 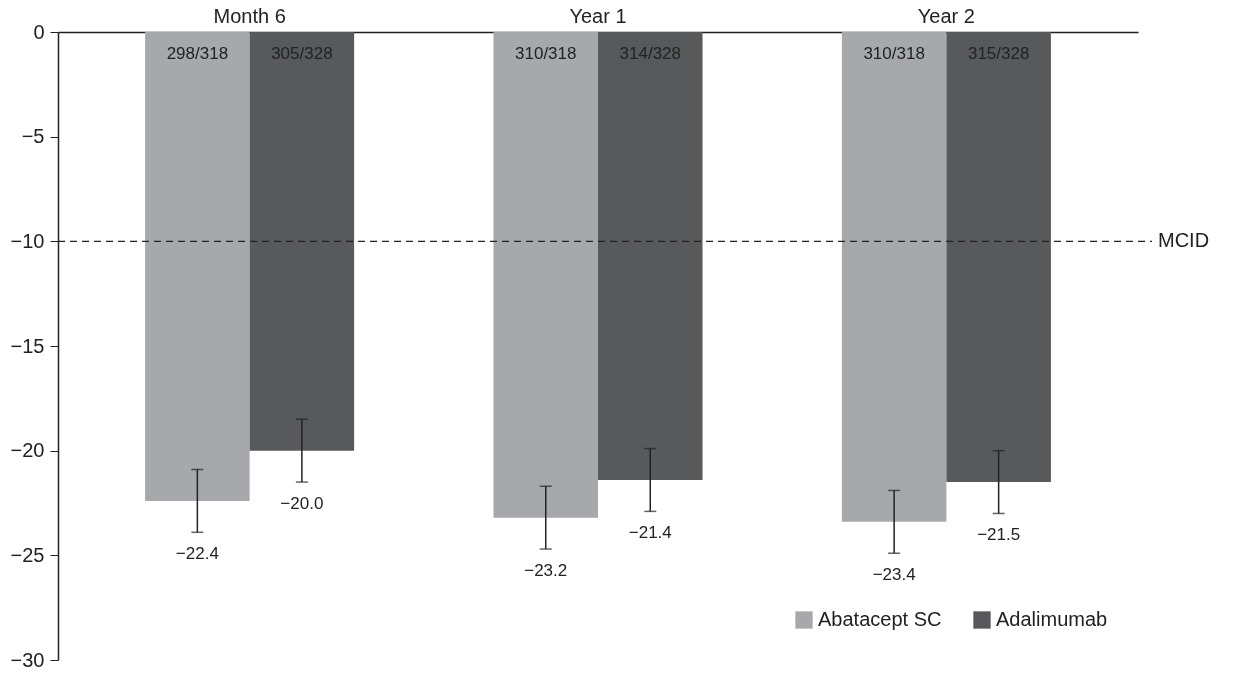 I want to click on data-label: −21.5, so click(x=999, y=535).